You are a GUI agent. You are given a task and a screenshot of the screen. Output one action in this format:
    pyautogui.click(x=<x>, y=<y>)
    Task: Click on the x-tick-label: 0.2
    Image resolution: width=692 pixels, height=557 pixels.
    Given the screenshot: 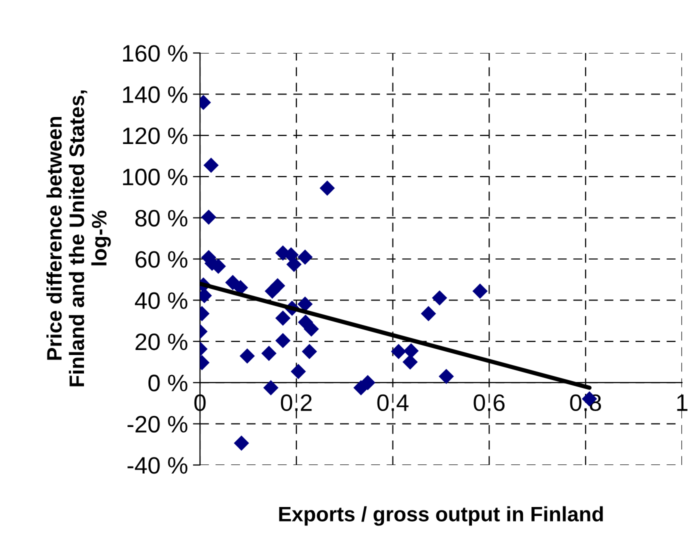 What is the action you would take?
    pyautogui.click(x=296, y=403)
    